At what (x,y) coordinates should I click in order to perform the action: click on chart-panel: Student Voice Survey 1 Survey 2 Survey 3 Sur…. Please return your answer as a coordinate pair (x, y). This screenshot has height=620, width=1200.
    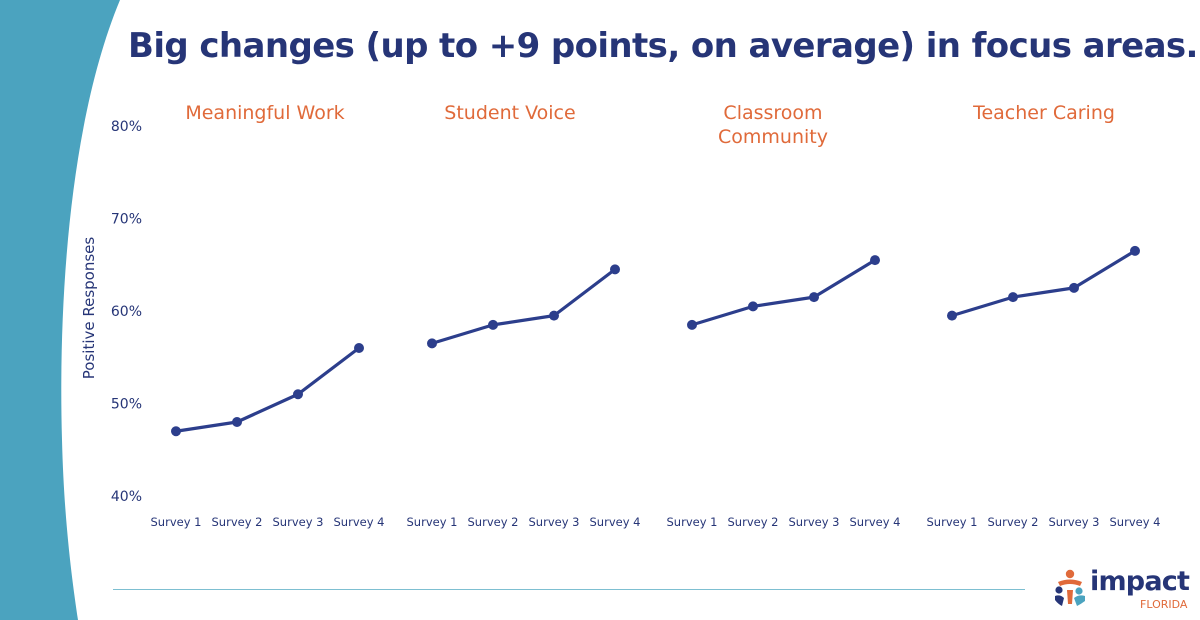
    Looking at the image, I should click on (524, 315).